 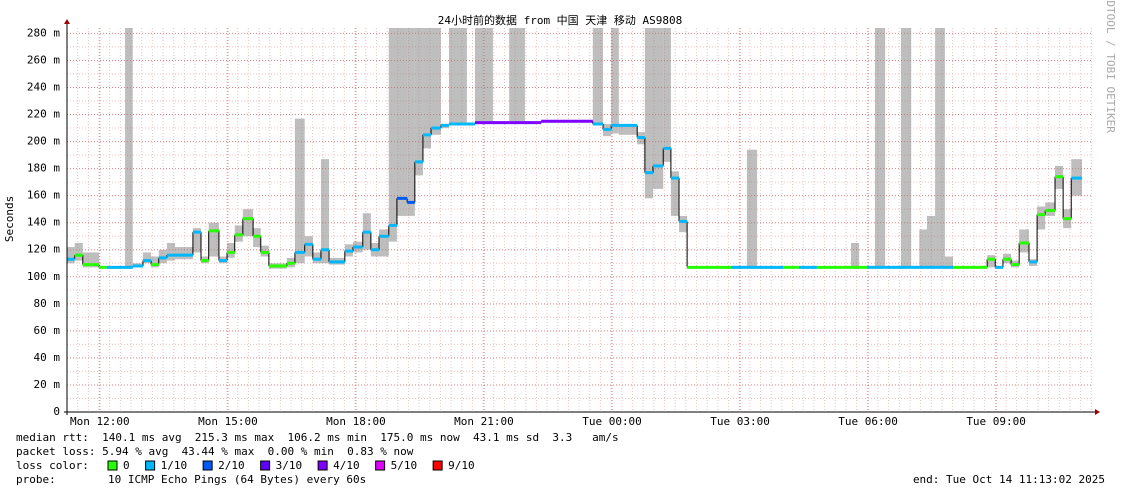 I want to click on y-tick-label: 180 m, so click(x=43, y=168).